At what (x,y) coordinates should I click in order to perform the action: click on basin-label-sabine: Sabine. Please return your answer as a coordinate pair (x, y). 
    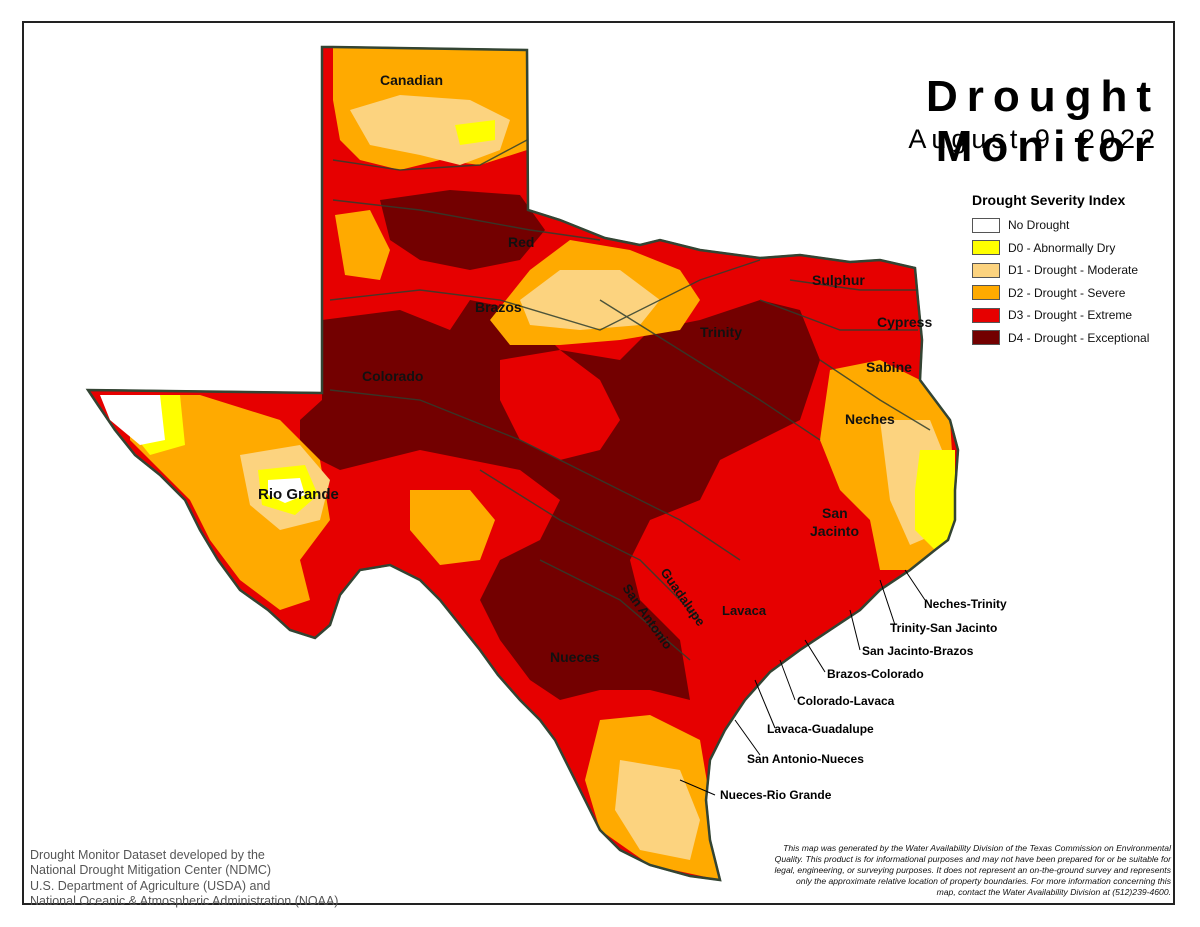
    Looking at the image, I should click on (889, 367).